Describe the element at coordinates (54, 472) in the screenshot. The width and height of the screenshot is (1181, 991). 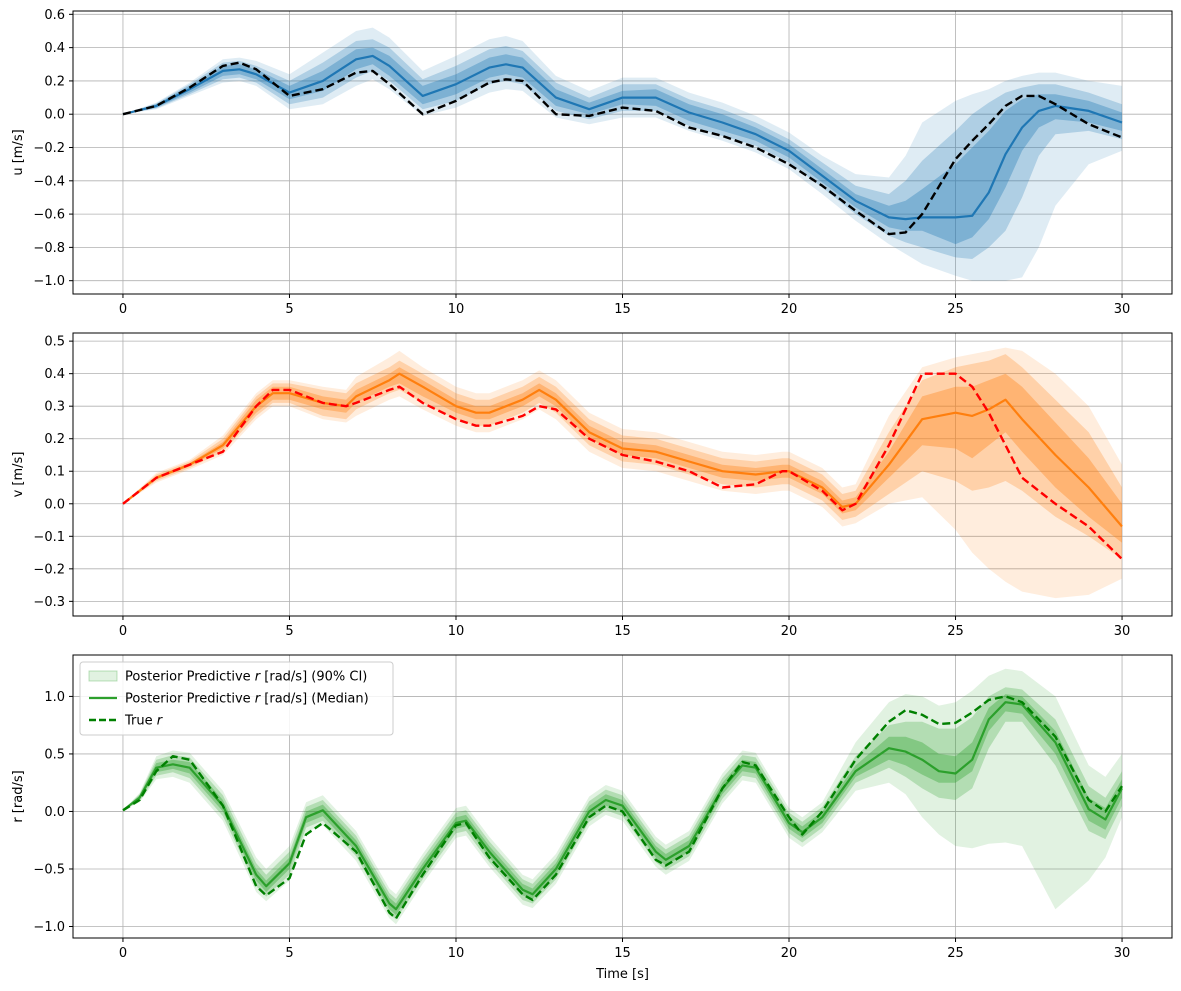
I see `y-tick-label: 0.1` at that location.